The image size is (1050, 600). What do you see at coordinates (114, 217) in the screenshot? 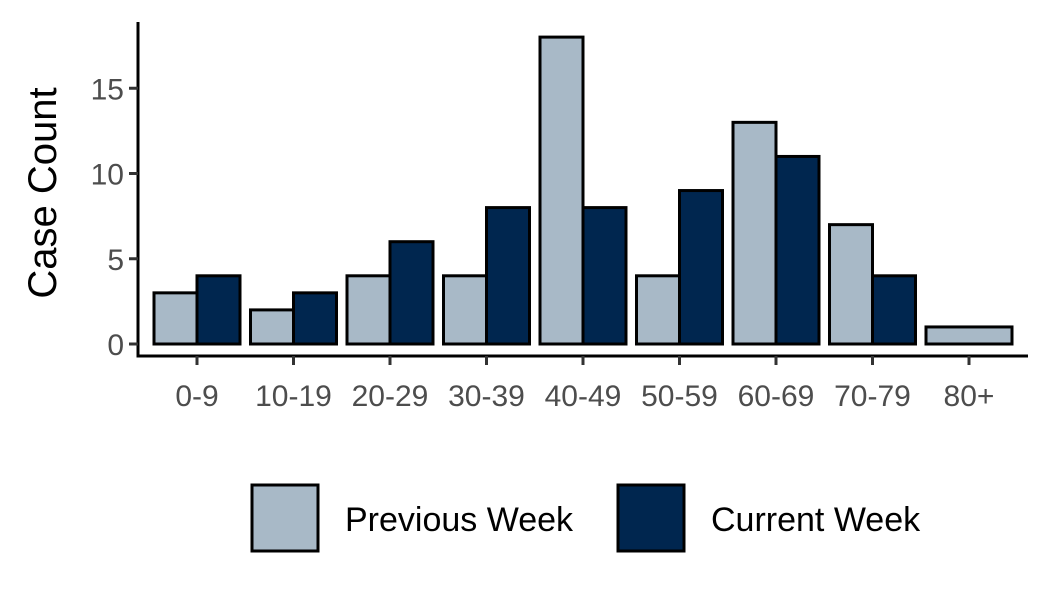
I see `y-ticks: 0 5 10 15` at bounding box center [114, 217].